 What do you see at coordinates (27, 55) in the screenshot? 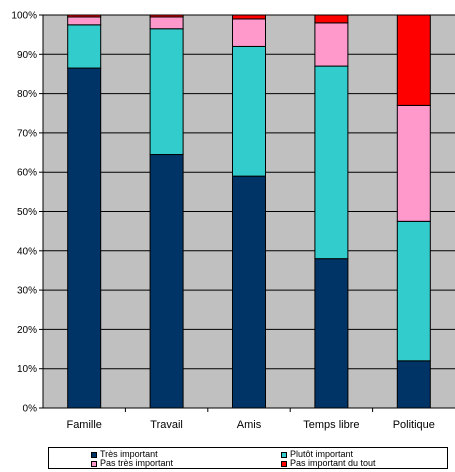
I see `y-tick-label: 90%` at bounding box center [27, 55].